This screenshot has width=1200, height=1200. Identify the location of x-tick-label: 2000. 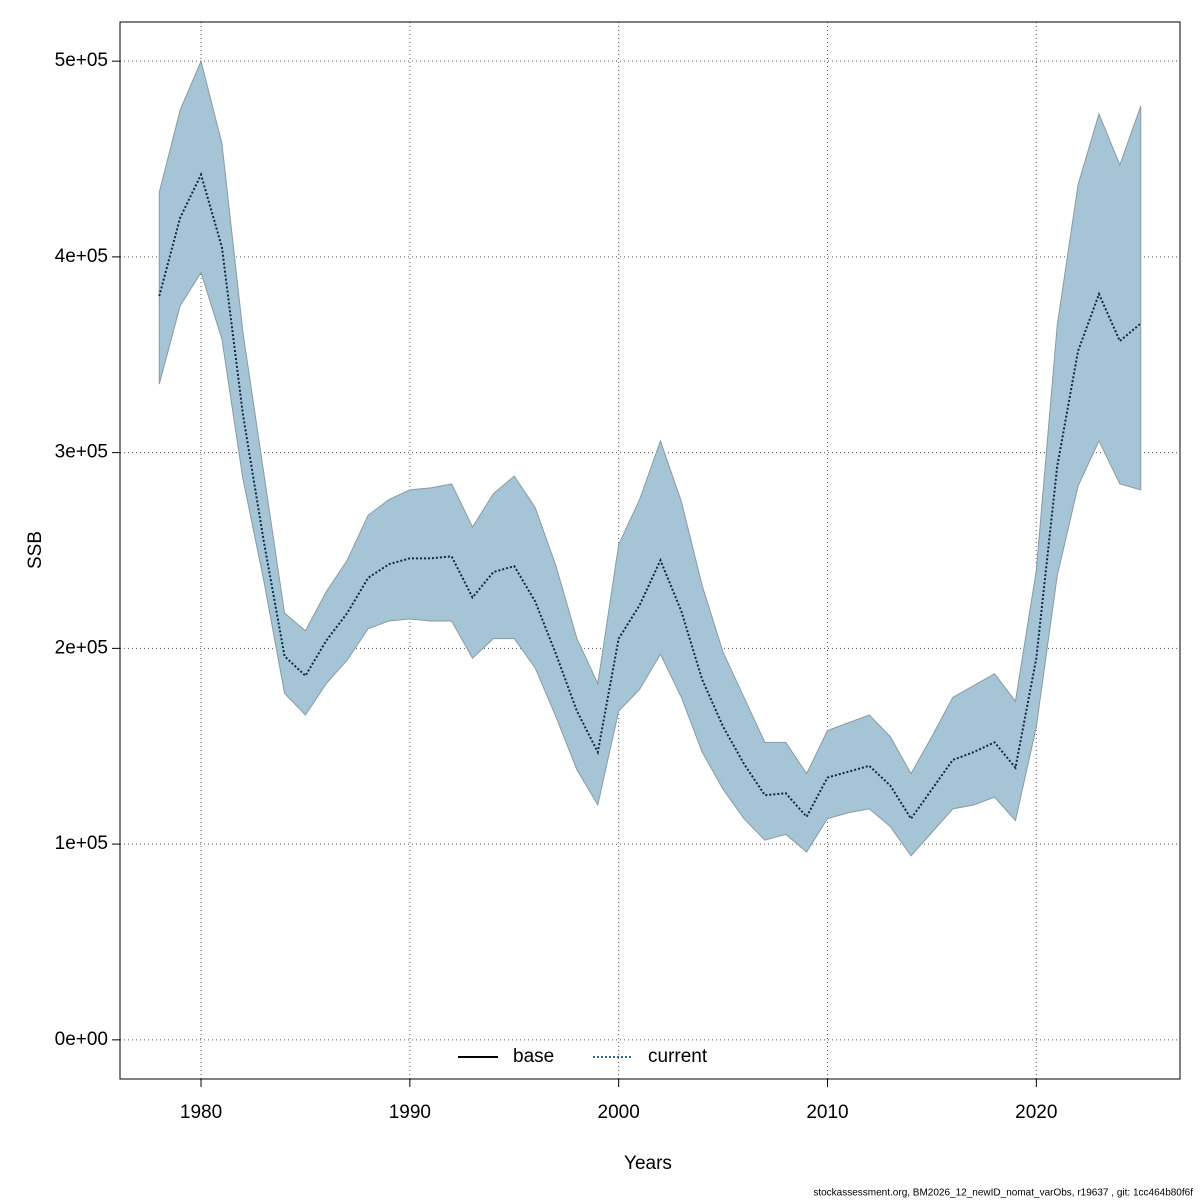
(619, 1112).